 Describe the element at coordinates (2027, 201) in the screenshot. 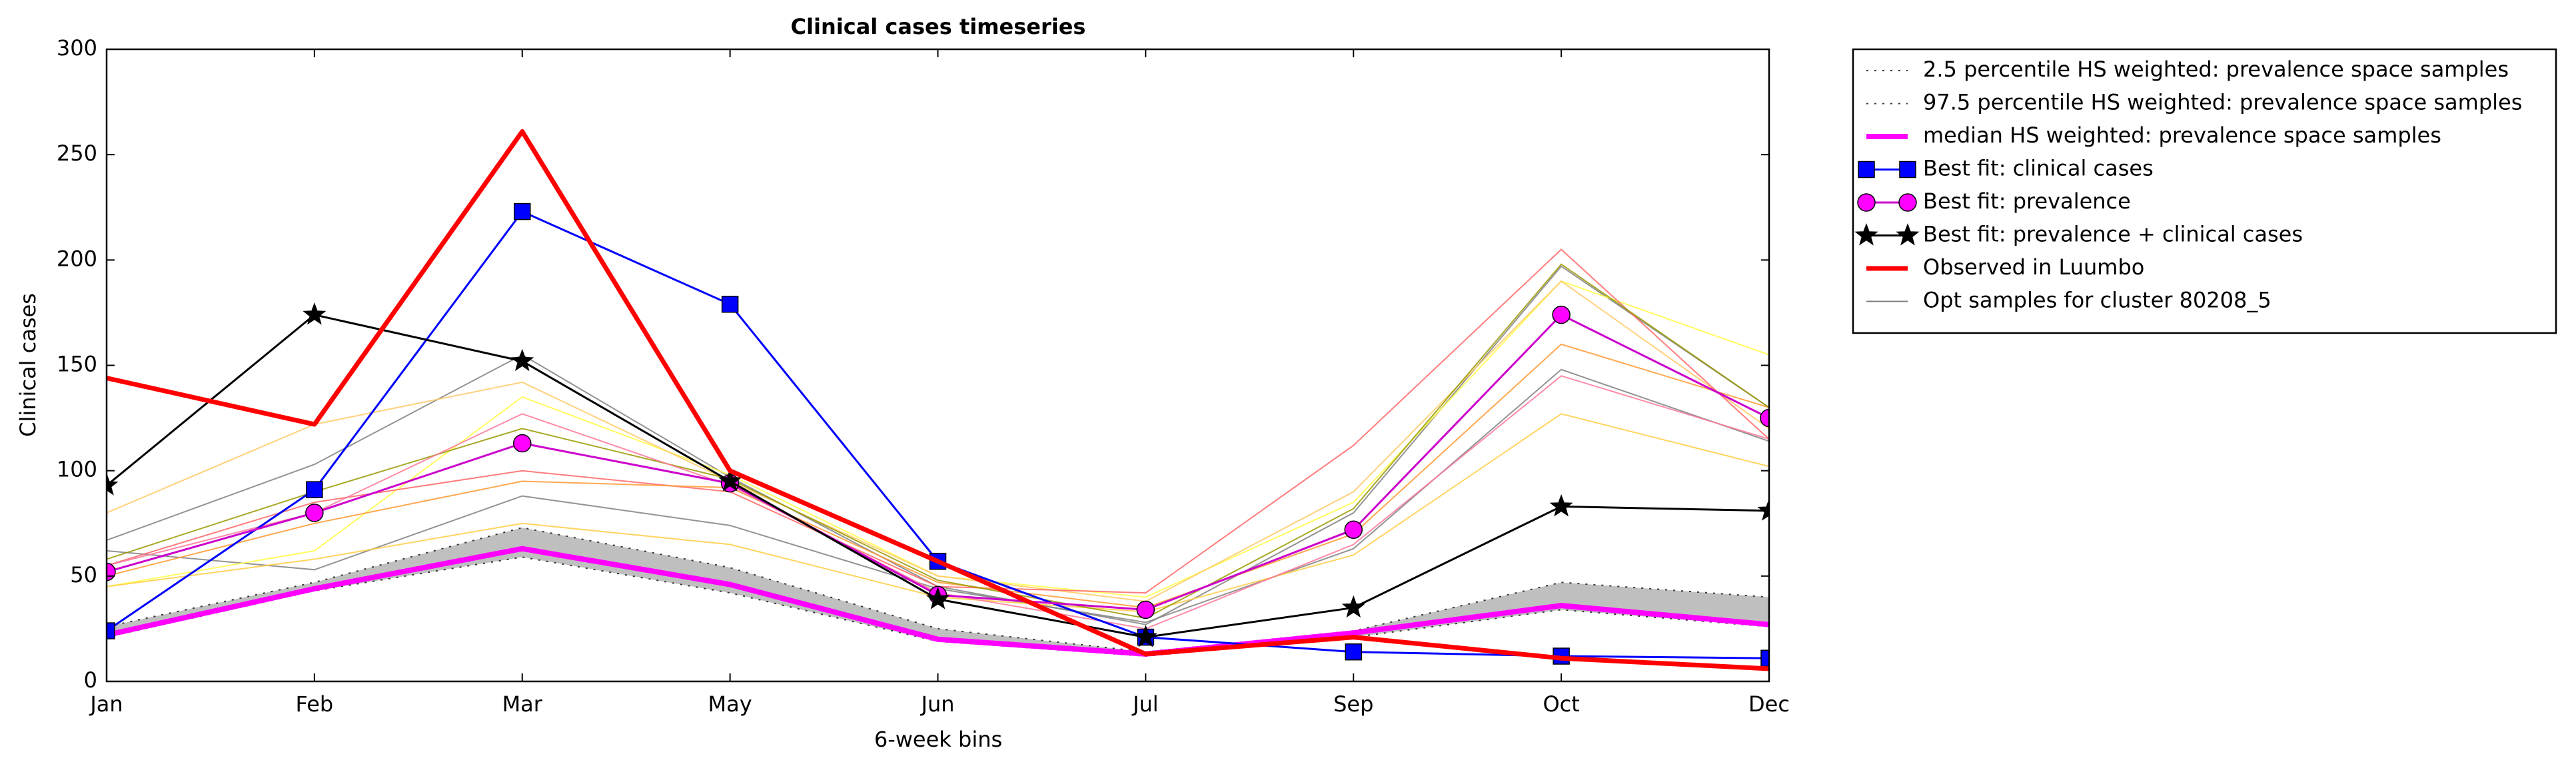

I see `legend-label: Best fit: prevalence` at that location.